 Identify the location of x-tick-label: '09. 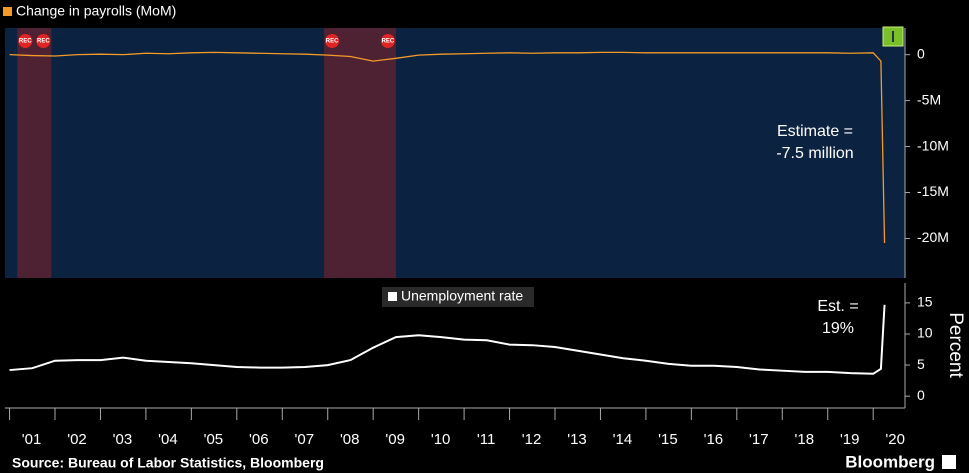
(395, 439).